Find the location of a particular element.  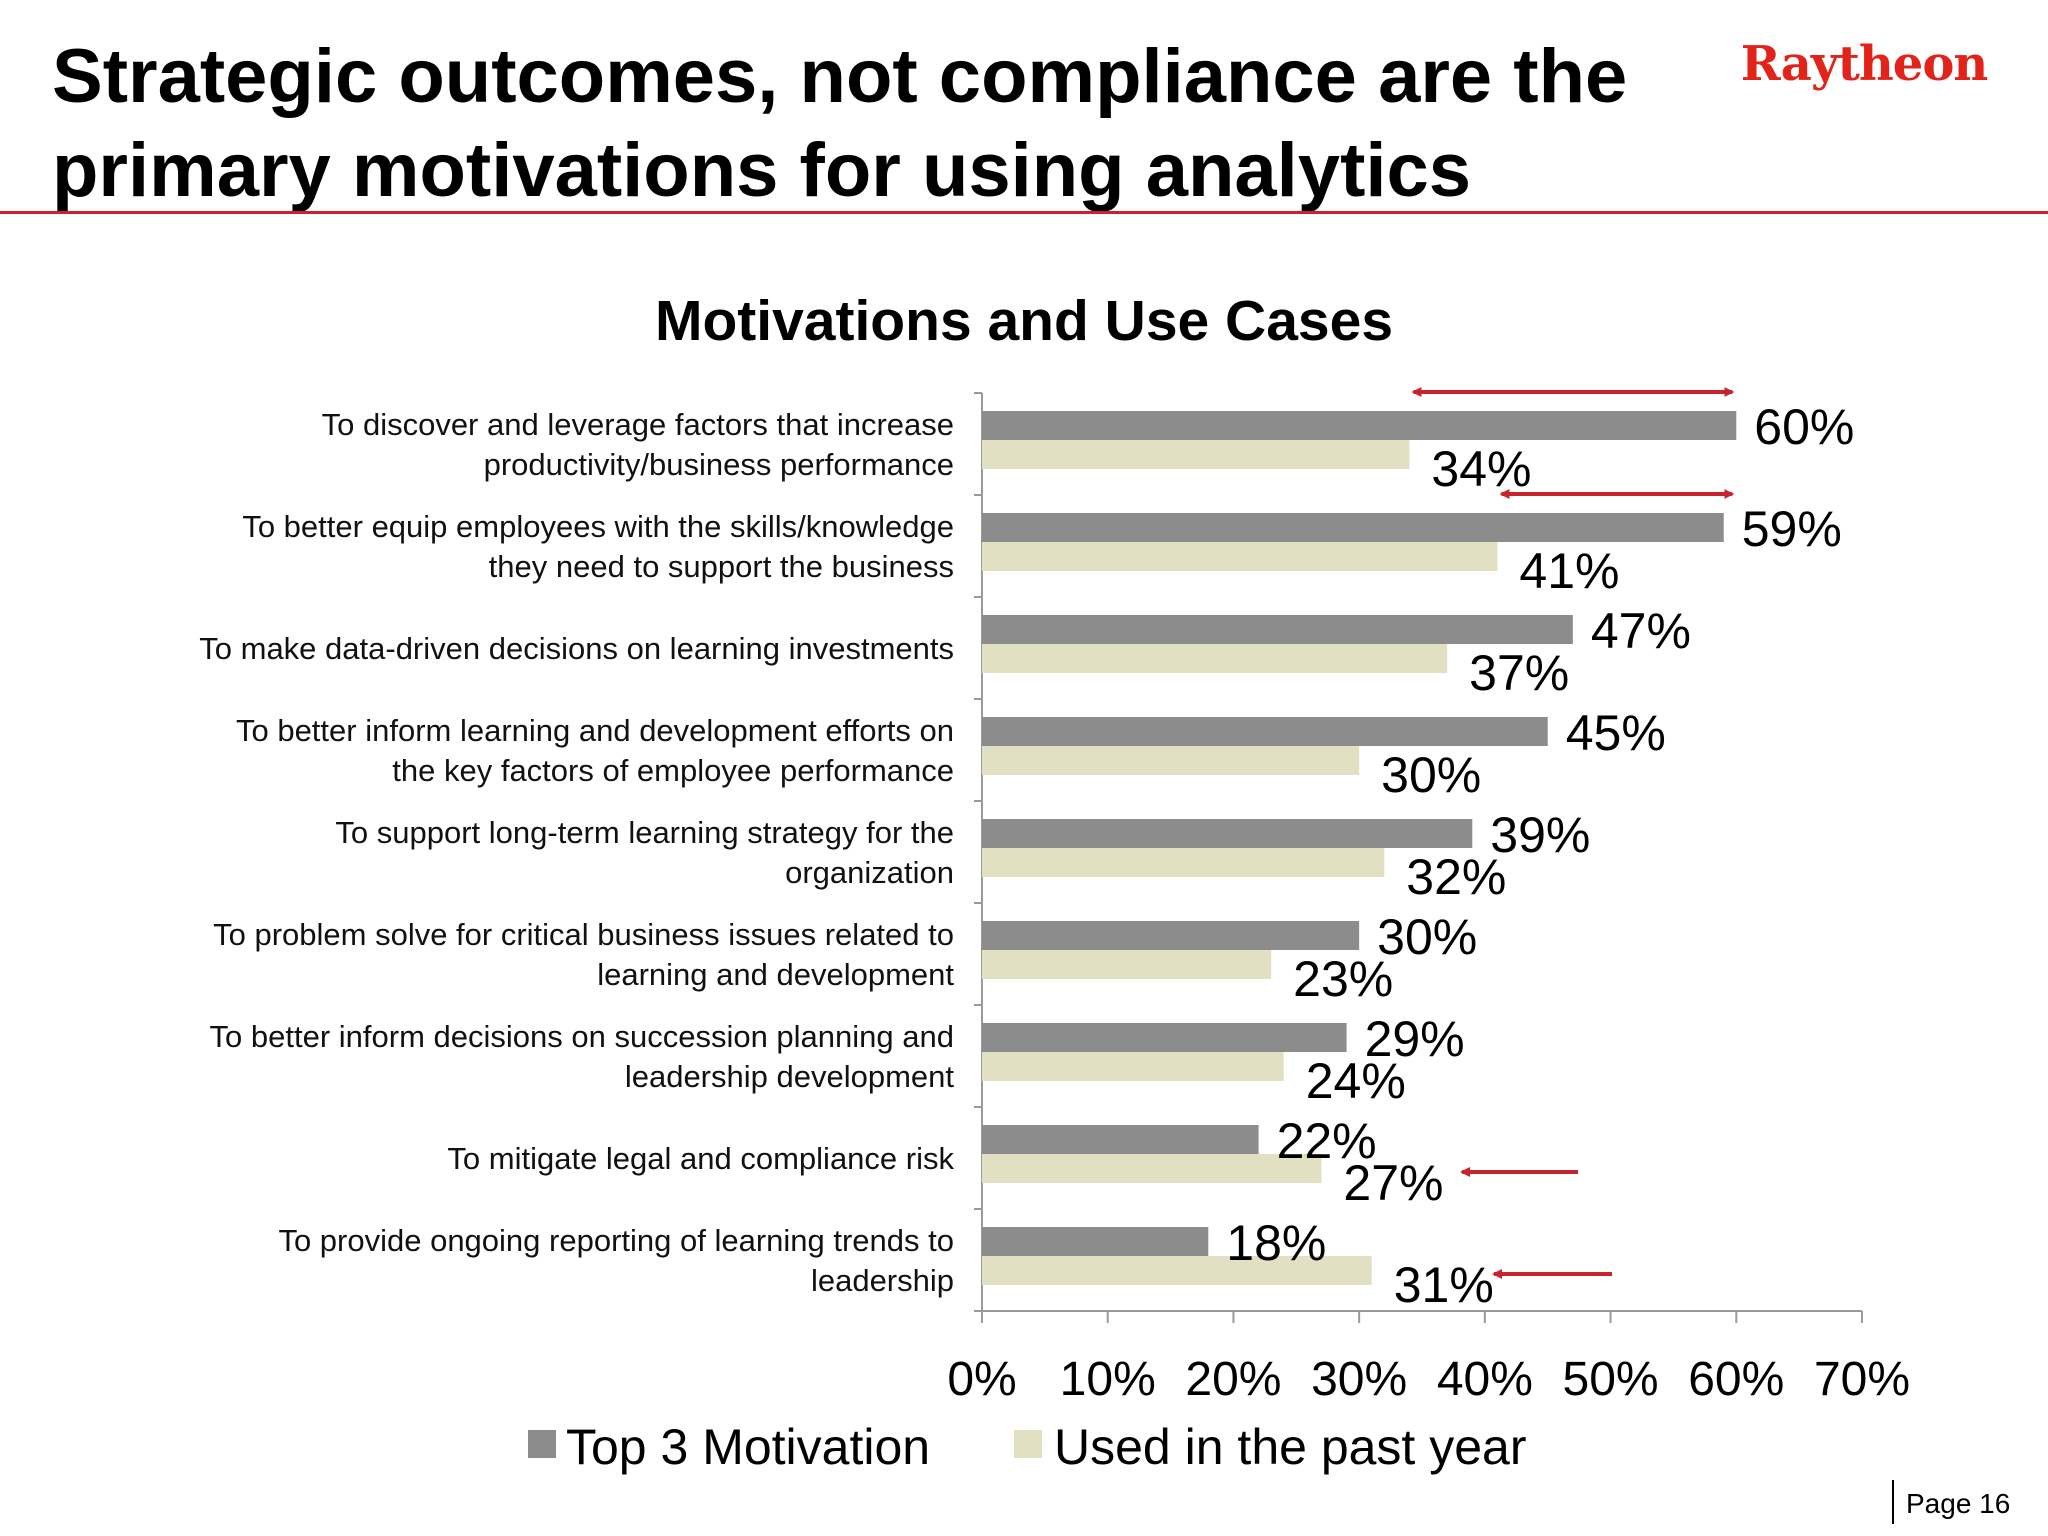

x-tick-label: 50% is located at coordinates (1611, 1379).